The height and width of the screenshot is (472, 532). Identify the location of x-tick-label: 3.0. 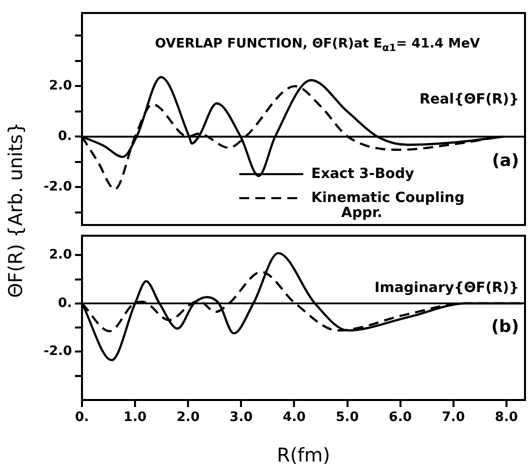
(241, 418).